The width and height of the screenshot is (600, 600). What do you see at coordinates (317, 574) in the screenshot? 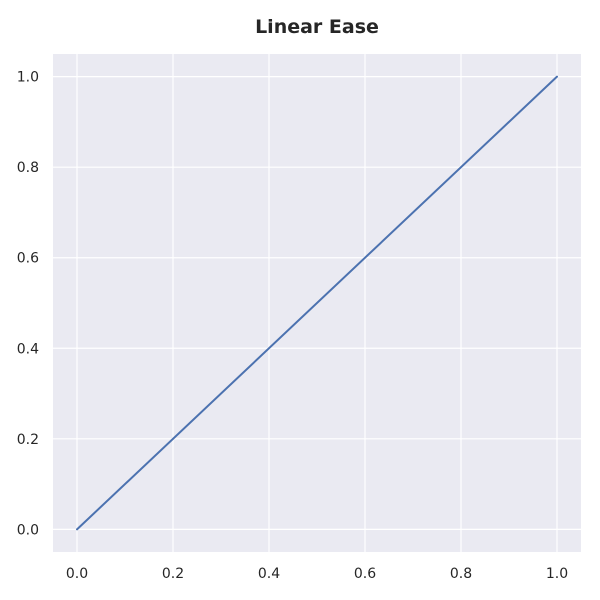
I see `x-axis-ticks: 0.0 0.2 0.4 0.6 0.8 1.0` at bounding box center [317, 574].